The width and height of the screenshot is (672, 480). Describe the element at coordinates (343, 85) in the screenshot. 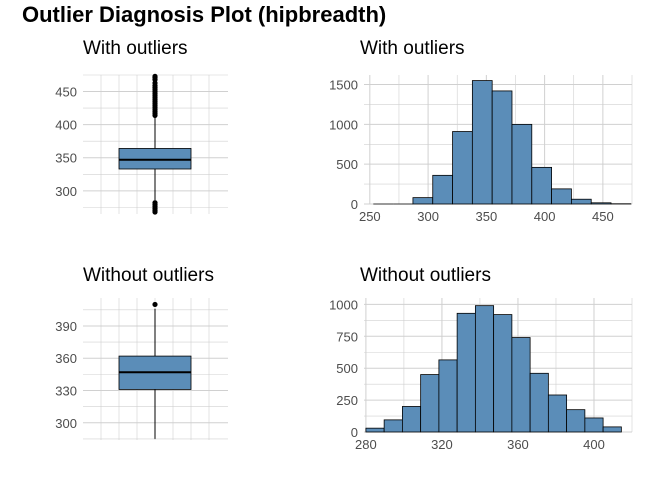

I see `y-tick-label: 1500` at that location.